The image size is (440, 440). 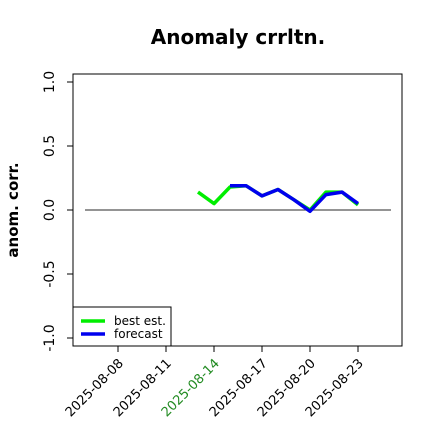 I want to click on chart-title: Anomaly crrltn., so click(x=238, y=37).